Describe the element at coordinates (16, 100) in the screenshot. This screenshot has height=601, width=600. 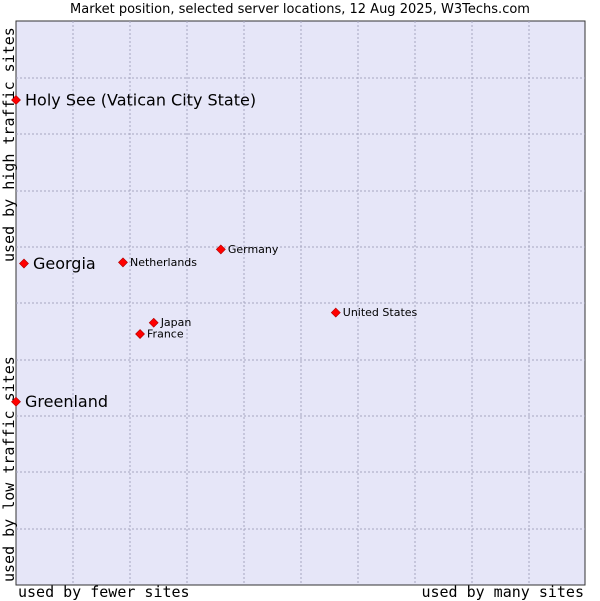
I see `point-marker-holy-see-vatican-city-state` at that location.